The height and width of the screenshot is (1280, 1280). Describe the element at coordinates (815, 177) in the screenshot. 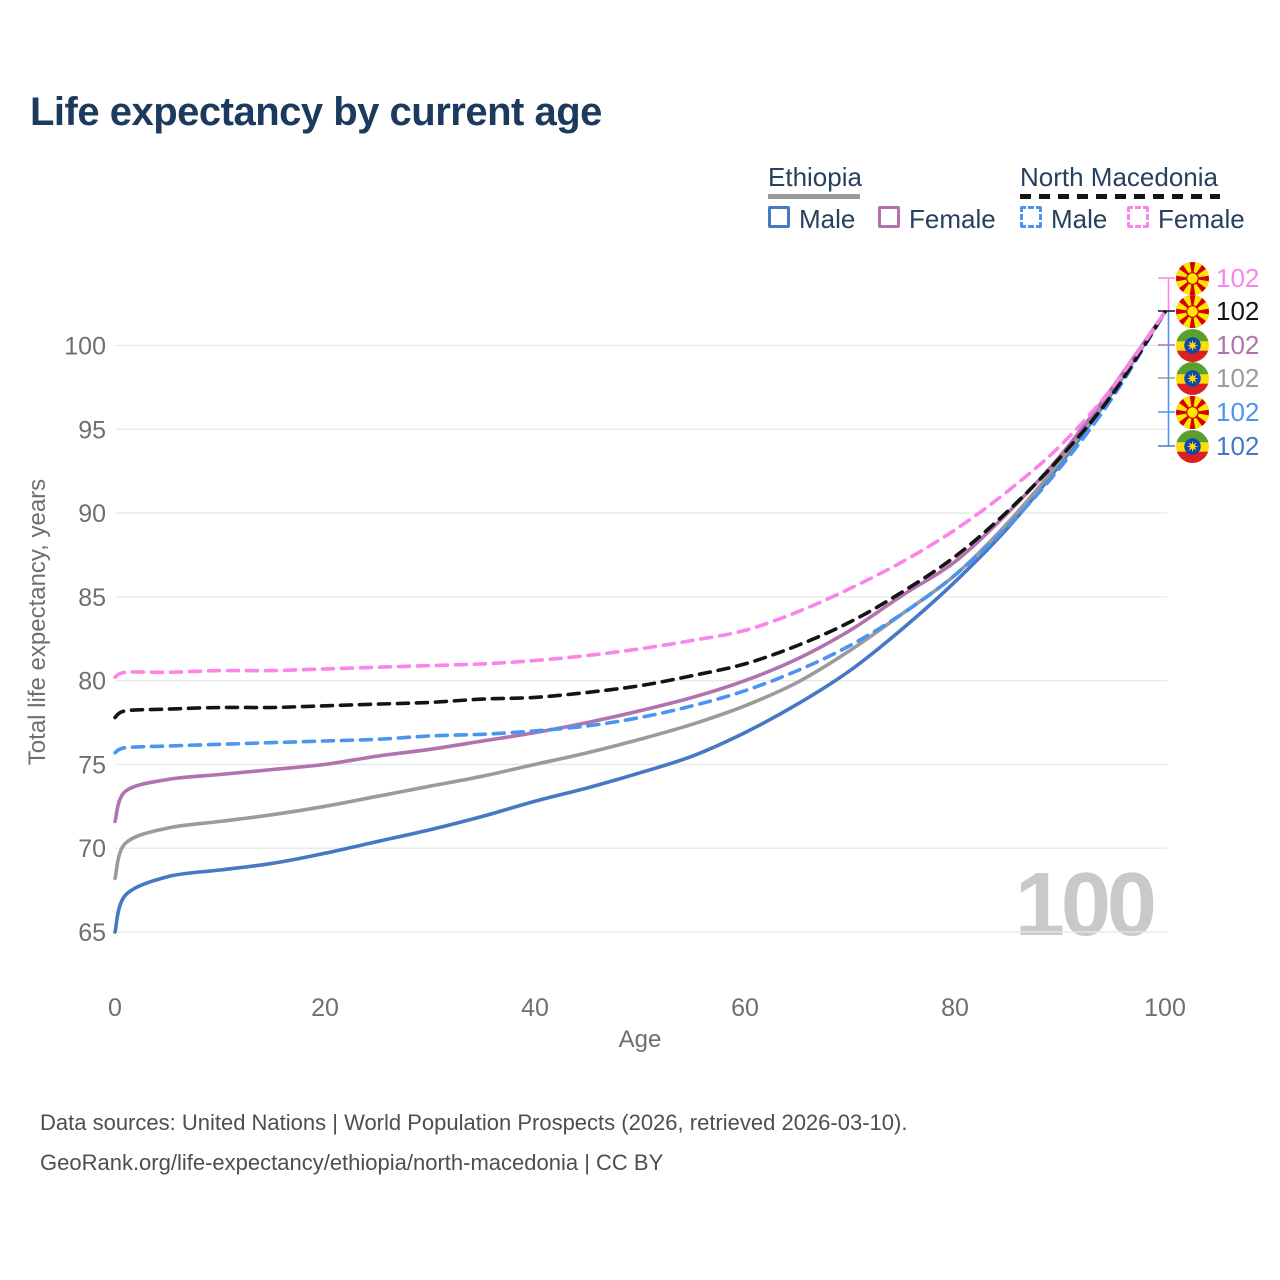

I see `legend-ethiopia-title: Ethiopia` at that location.